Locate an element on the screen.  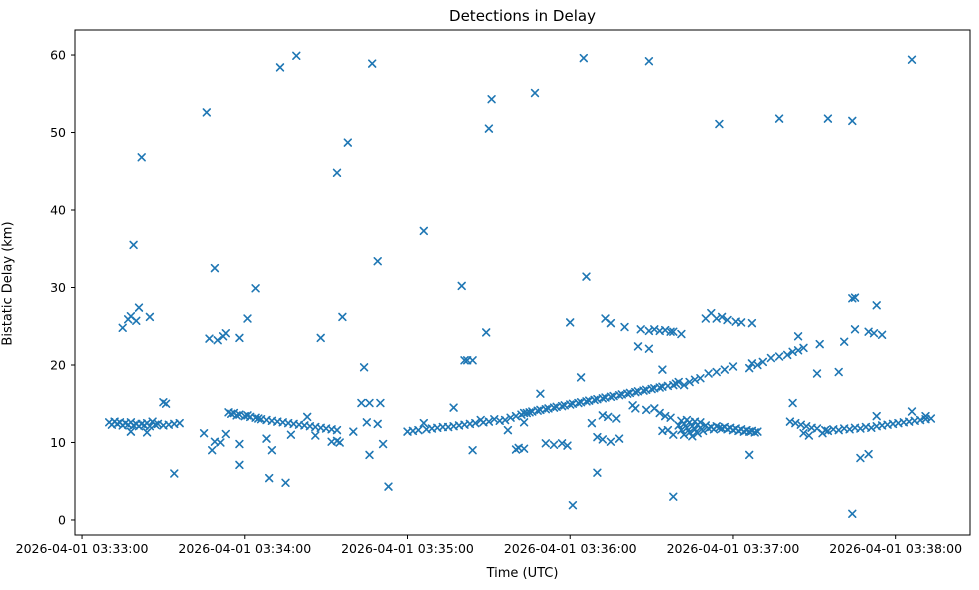
y-axis: 0 10 20 30 40 50 60 is located at coordinates (62, 287).